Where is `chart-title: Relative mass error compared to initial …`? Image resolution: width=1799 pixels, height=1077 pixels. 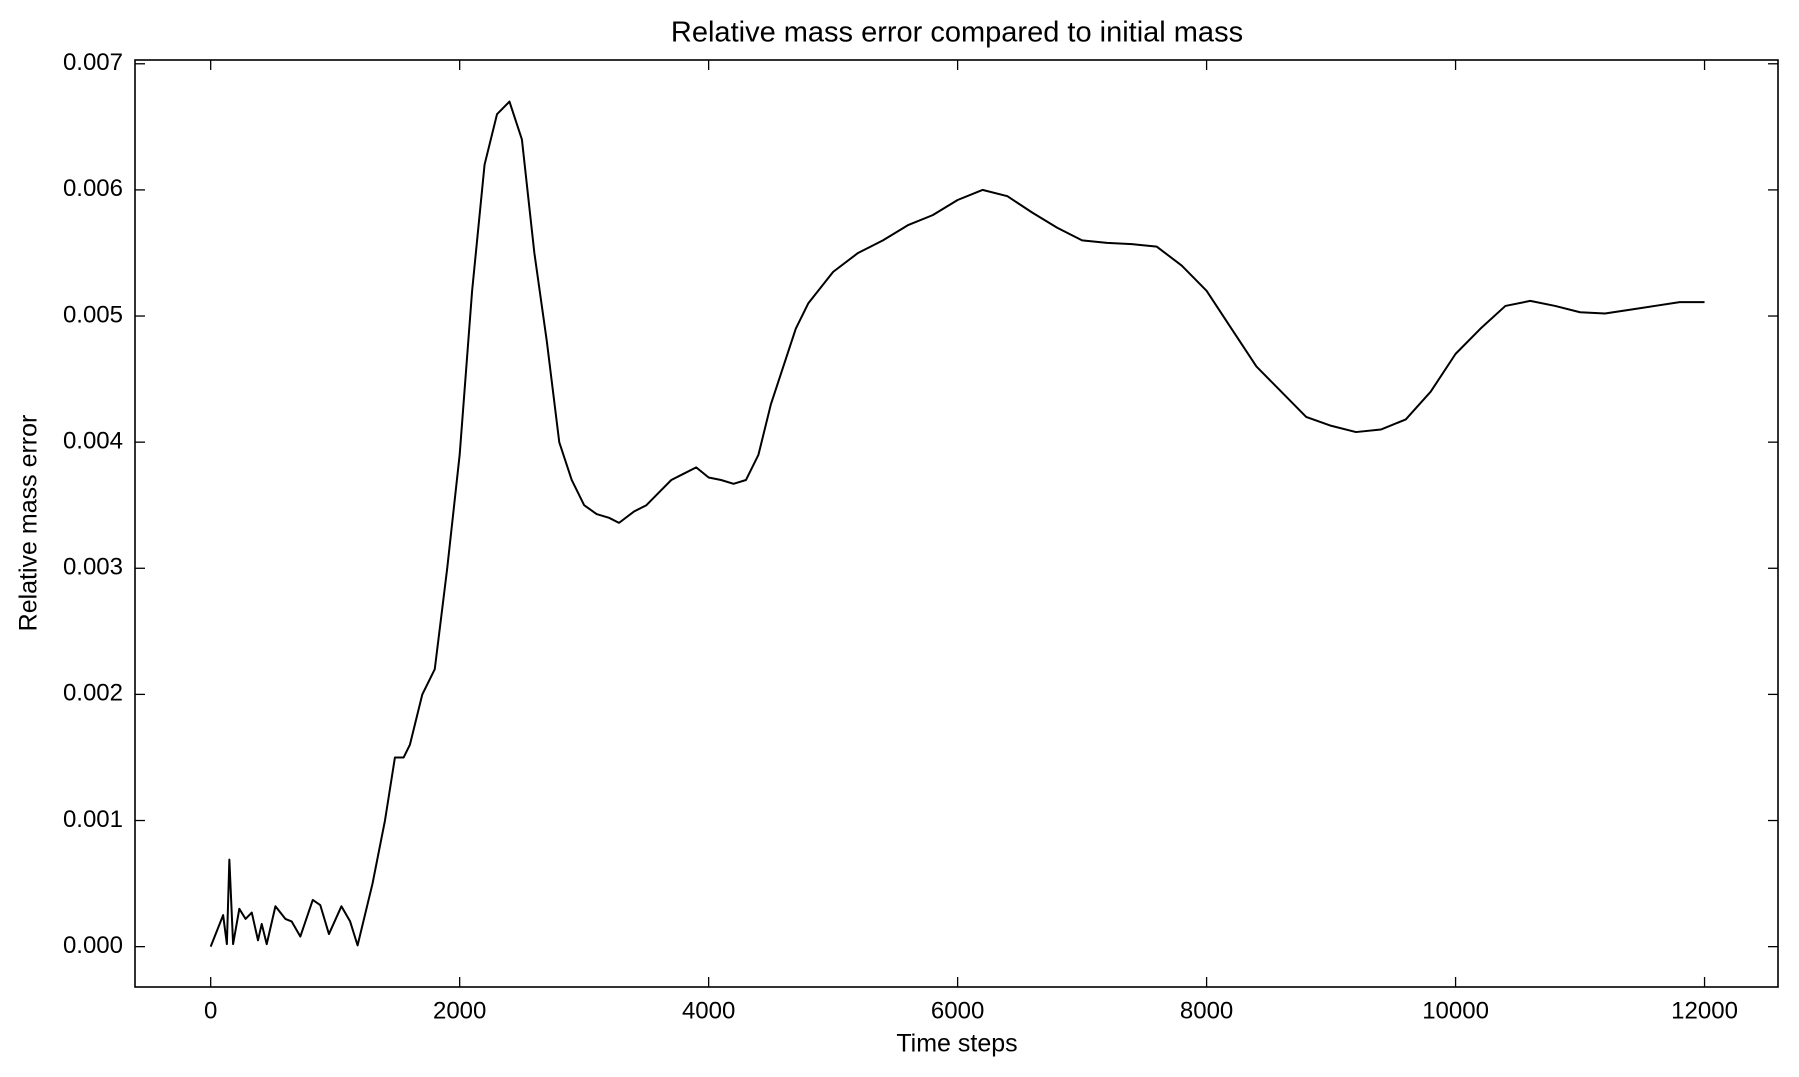 chart-title: Relative mass error compared to initial … is located at coordinates (957, 33).